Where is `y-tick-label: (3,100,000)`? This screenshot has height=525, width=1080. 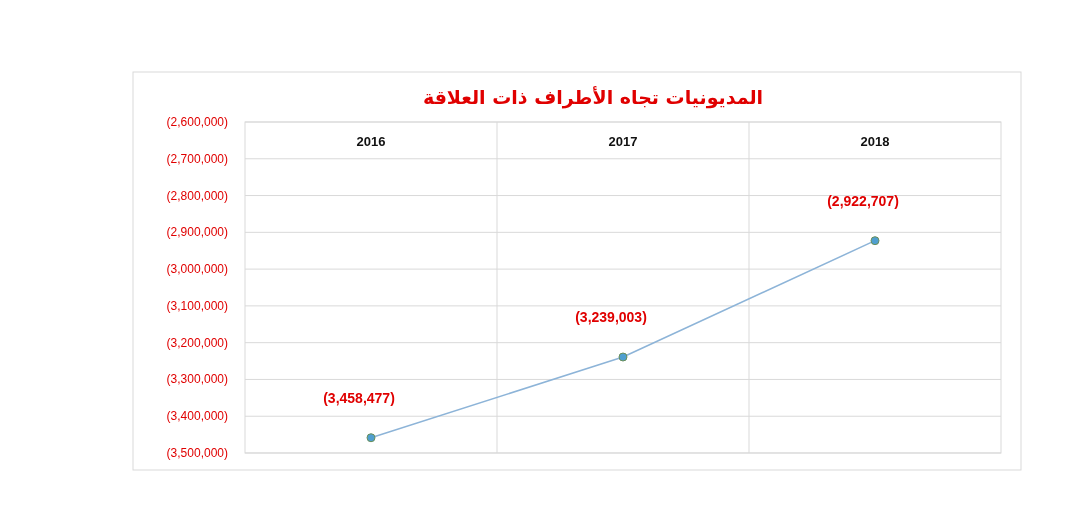 y-tick-label: (3,100,000) is located at coordinates (197, 305).